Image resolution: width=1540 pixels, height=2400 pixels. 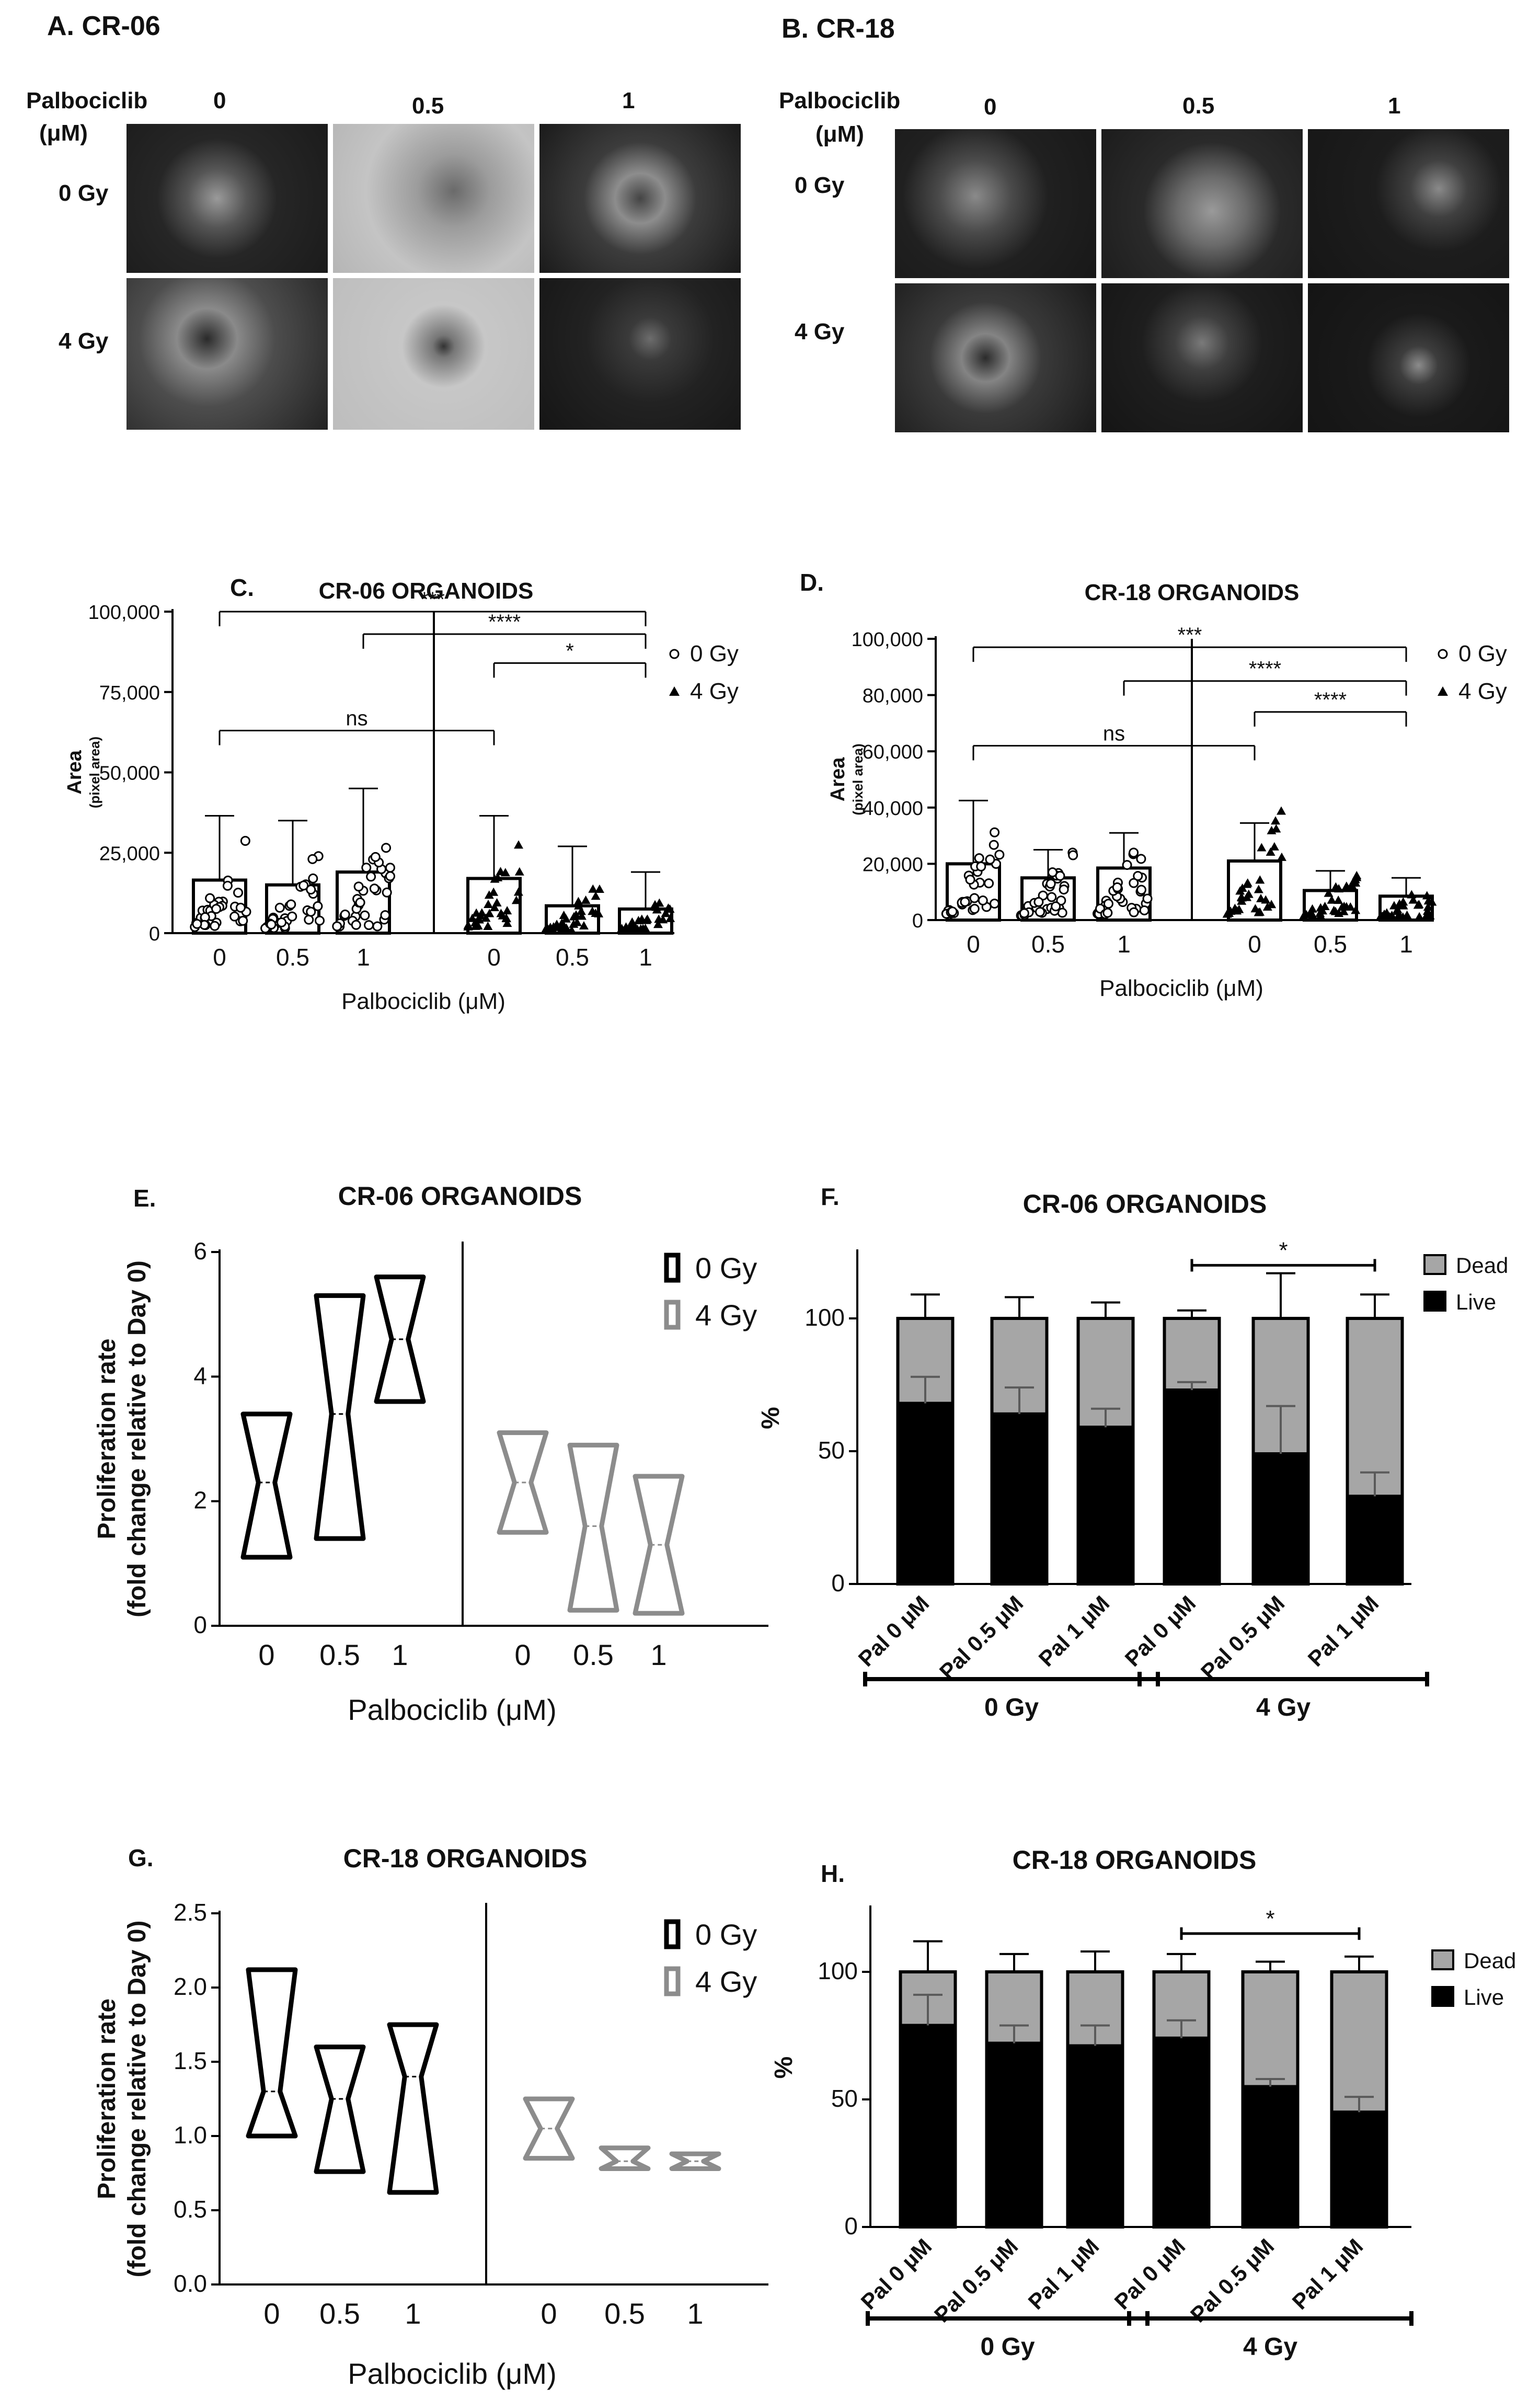 What do you see at coordinates (200, 1624) in the screenshot?
I see `chart-E-ytick-label: 0` at bounding box center [200, 1624].